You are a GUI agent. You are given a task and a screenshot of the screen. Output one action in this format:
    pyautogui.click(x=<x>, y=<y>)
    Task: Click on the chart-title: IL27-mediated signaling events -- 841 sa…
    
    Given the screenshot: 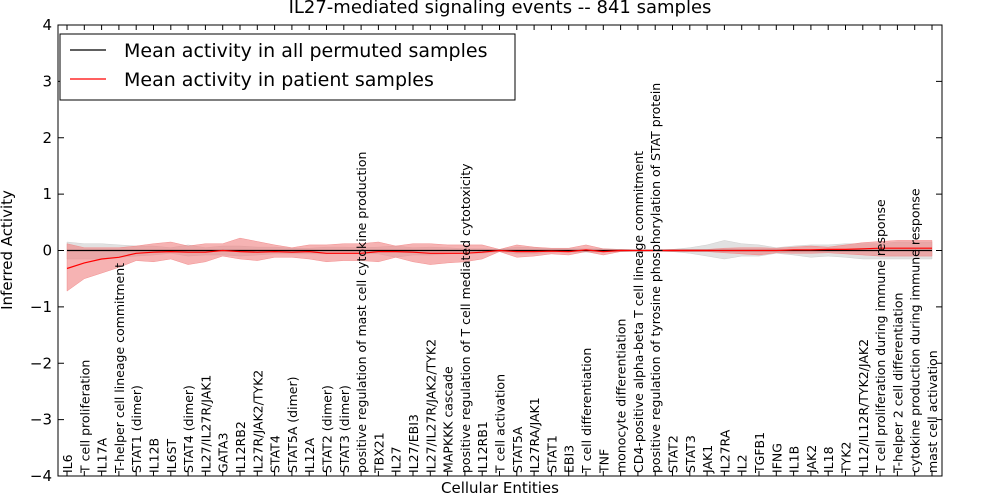 What is the action you would take?
    pyautogui.click(x=500, y=9)
    